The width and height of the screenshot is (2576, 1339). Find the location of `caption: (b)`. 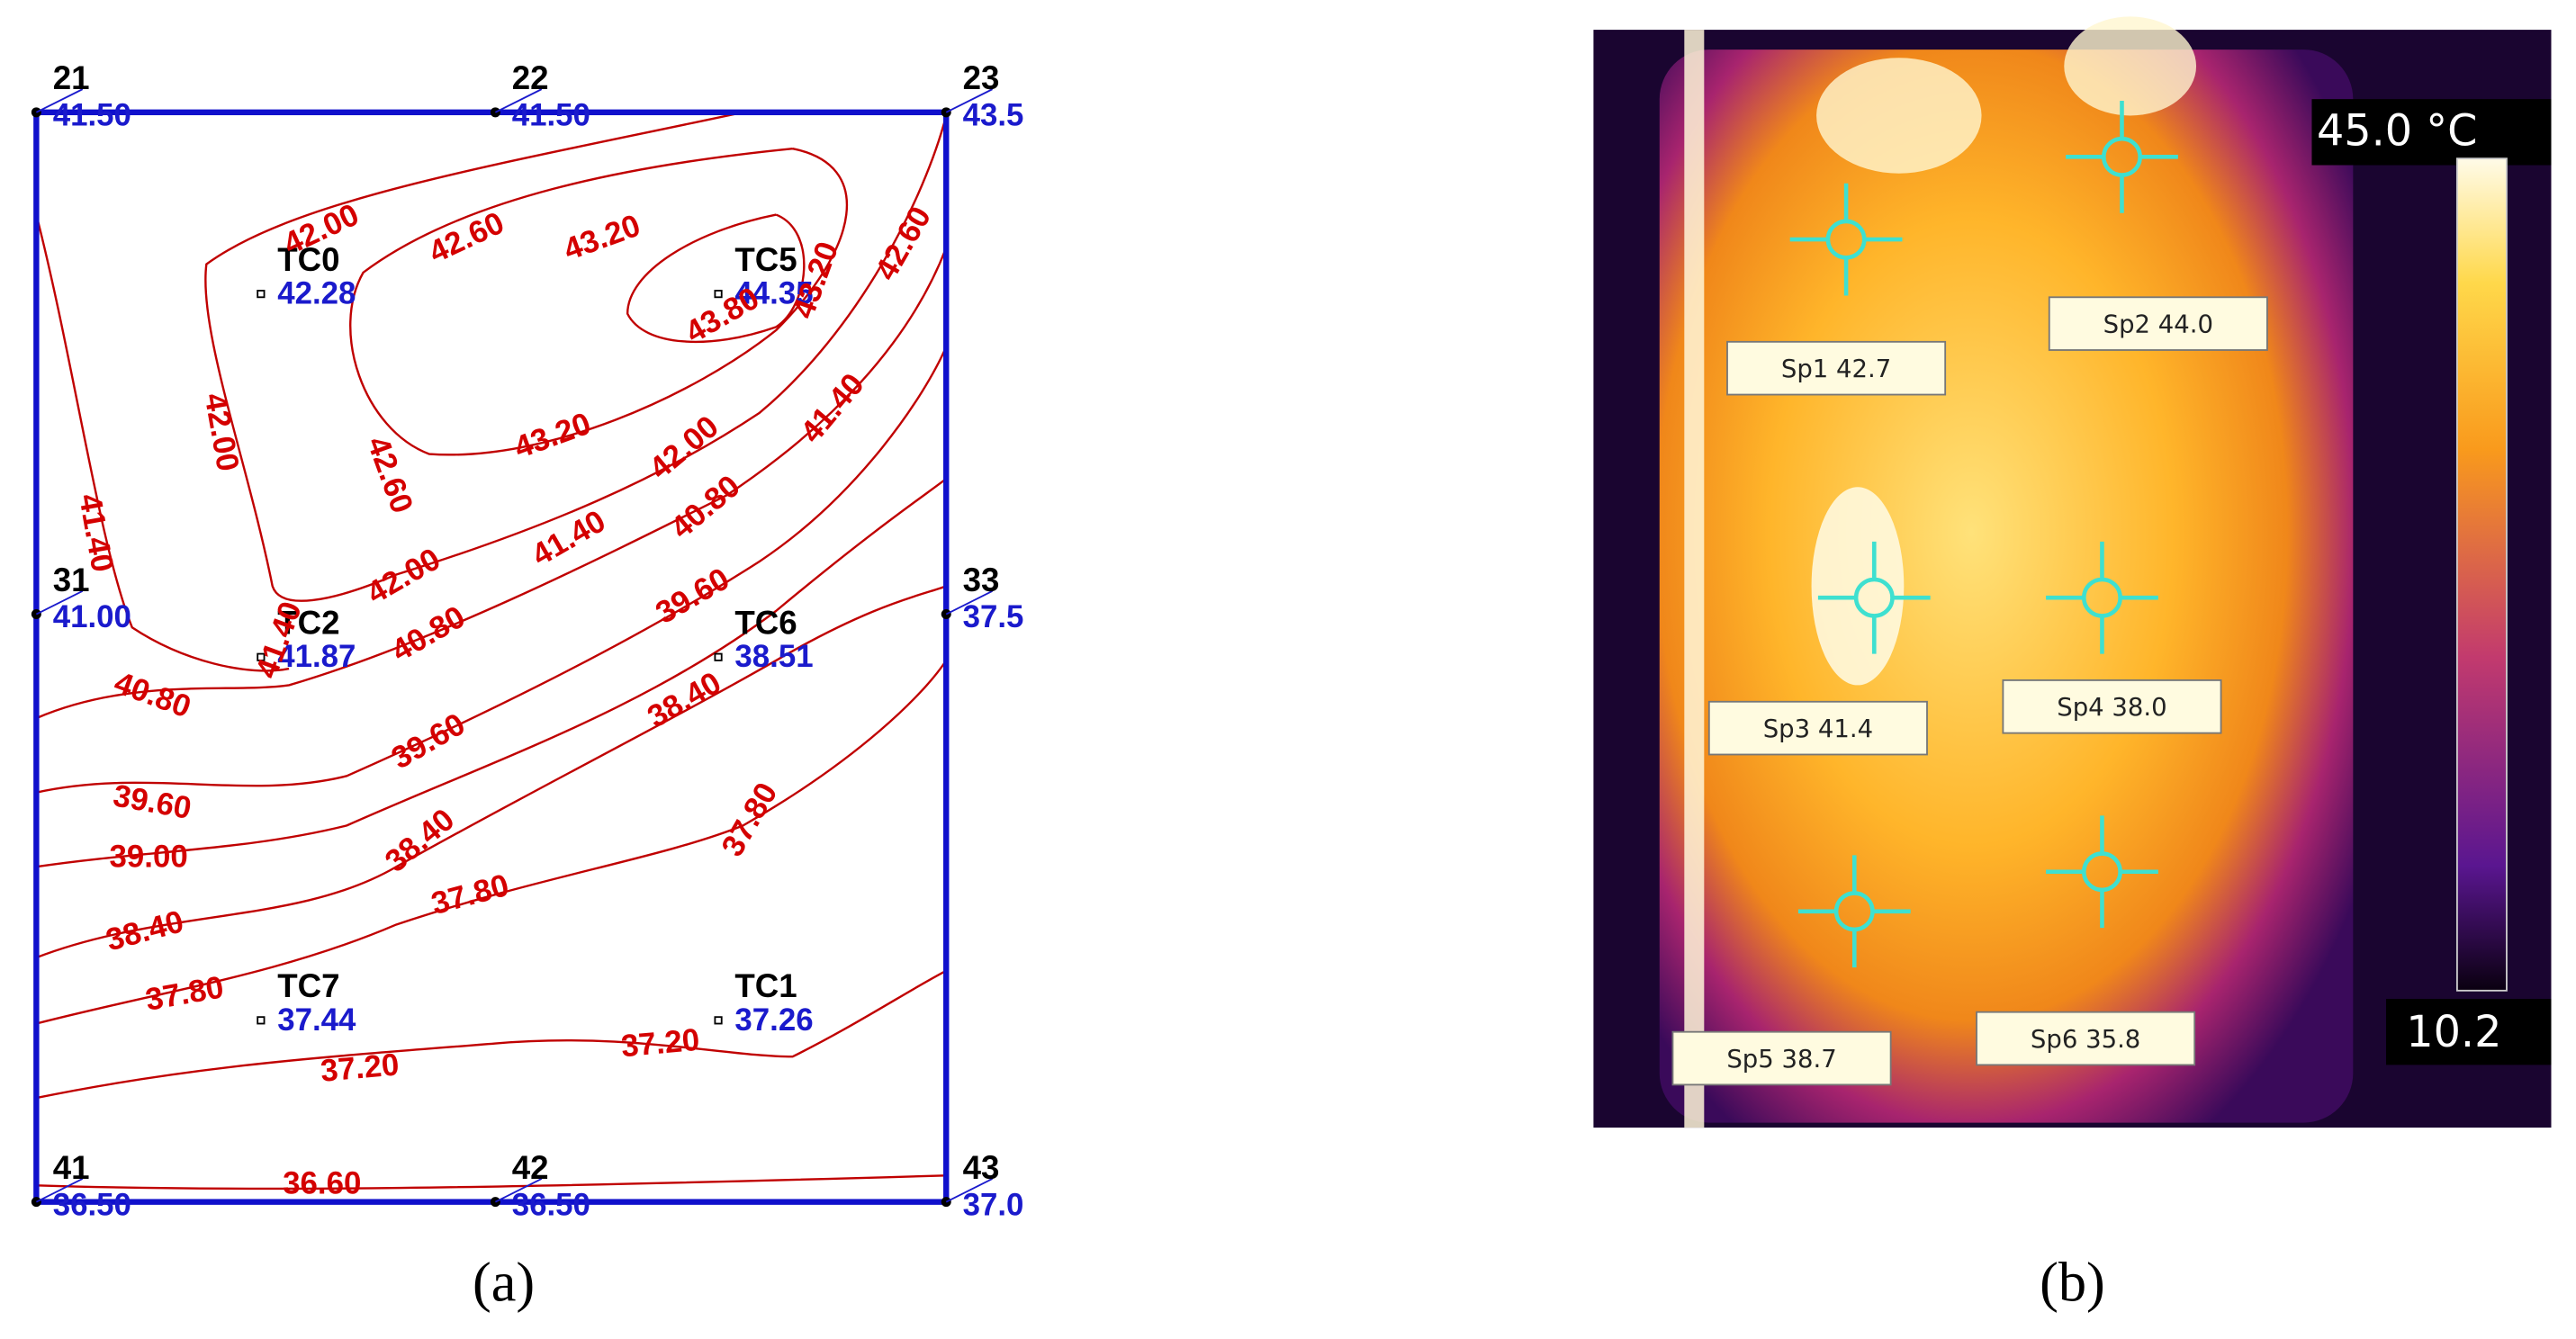

caption: (b) is located at coordinates (2072, 1283).